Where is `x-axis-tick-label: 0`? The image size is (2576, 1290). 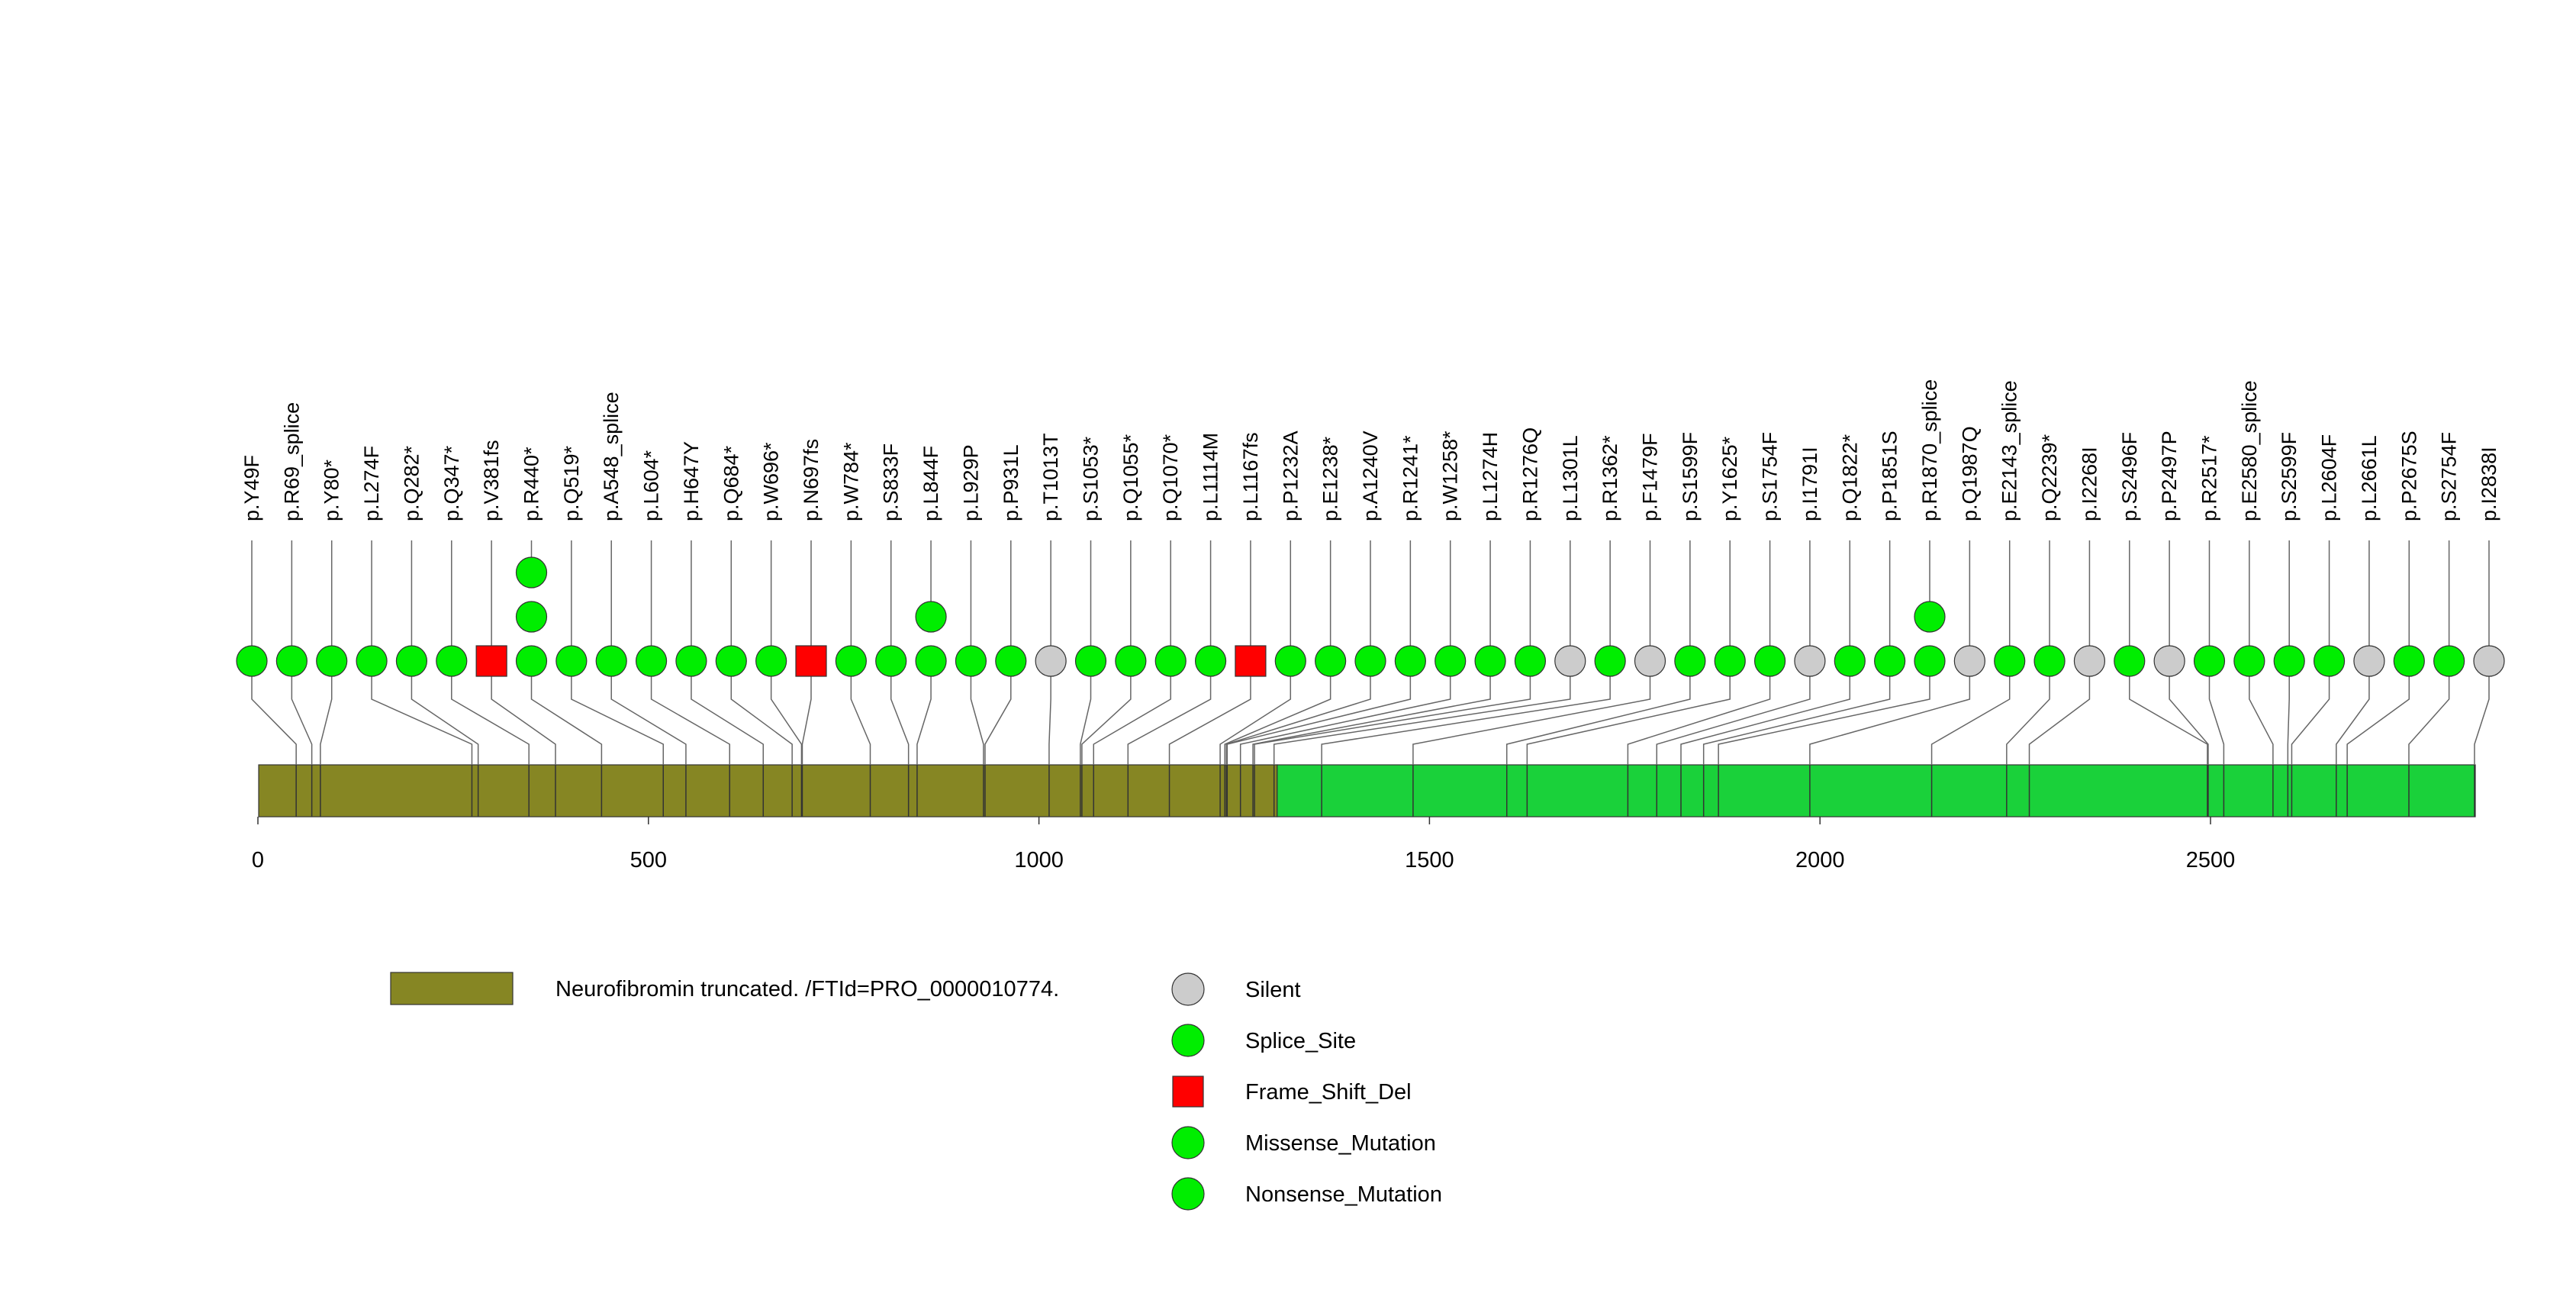 x-axis-tick-label: 0 is located at coordinates (258, 860).